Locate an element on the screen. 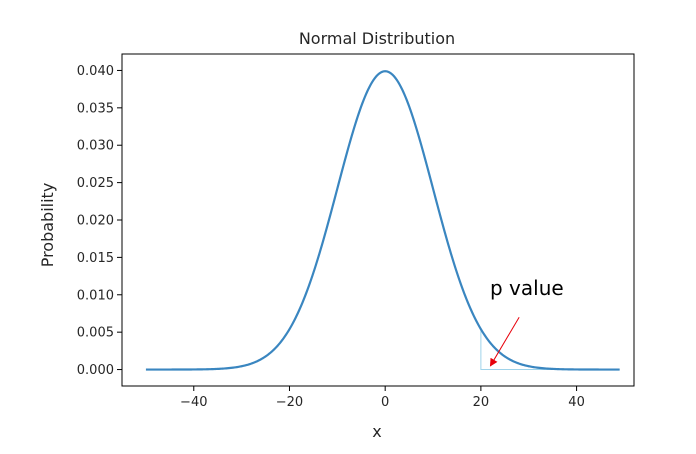  y-axis-label: Probability is located at coordinates (47, 225).